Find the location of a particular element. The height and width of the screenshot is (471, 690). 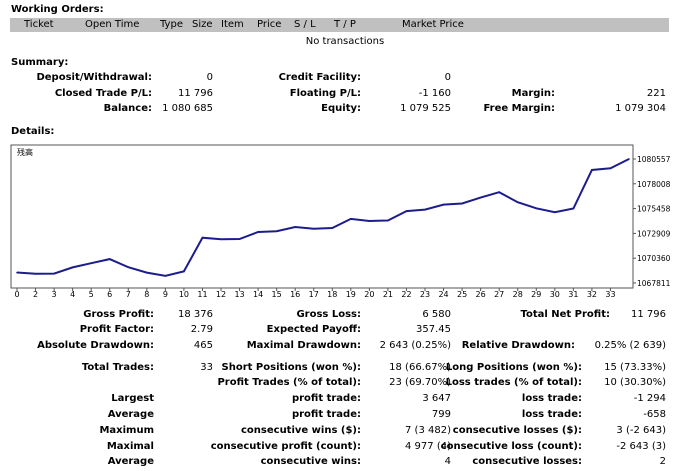

x-tick-label: 14 is located at coordinates (258, 294).